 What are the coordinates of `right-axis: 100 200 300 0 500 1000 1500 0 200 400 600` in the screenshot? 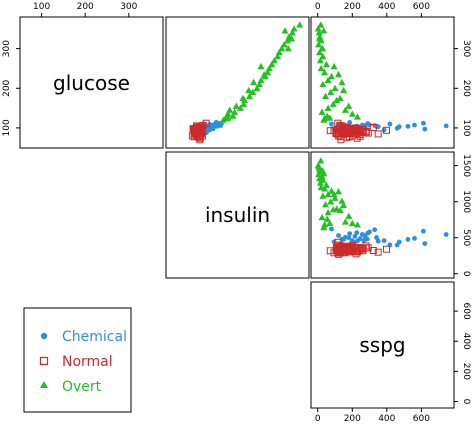 It's located at (462, 222).